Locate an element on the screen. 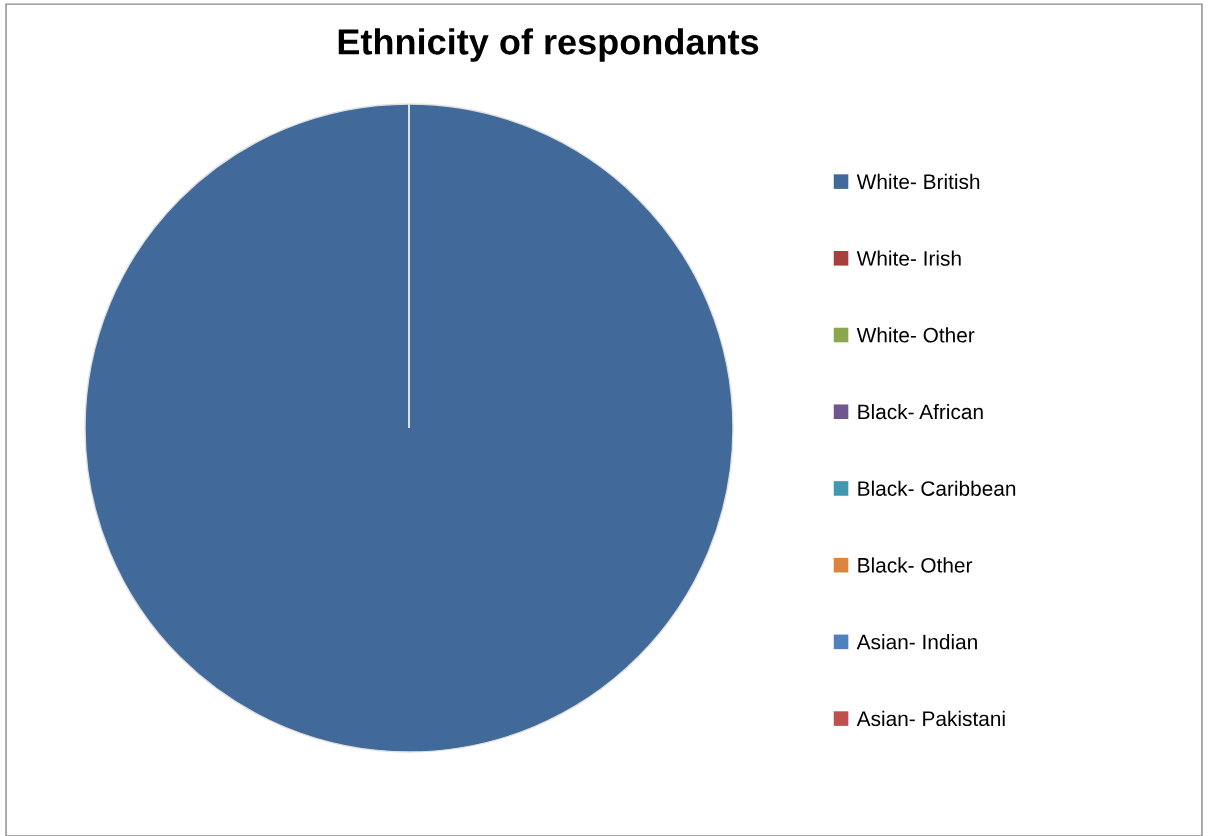  legend-label: Black- African is located at coordinates (920, 411).